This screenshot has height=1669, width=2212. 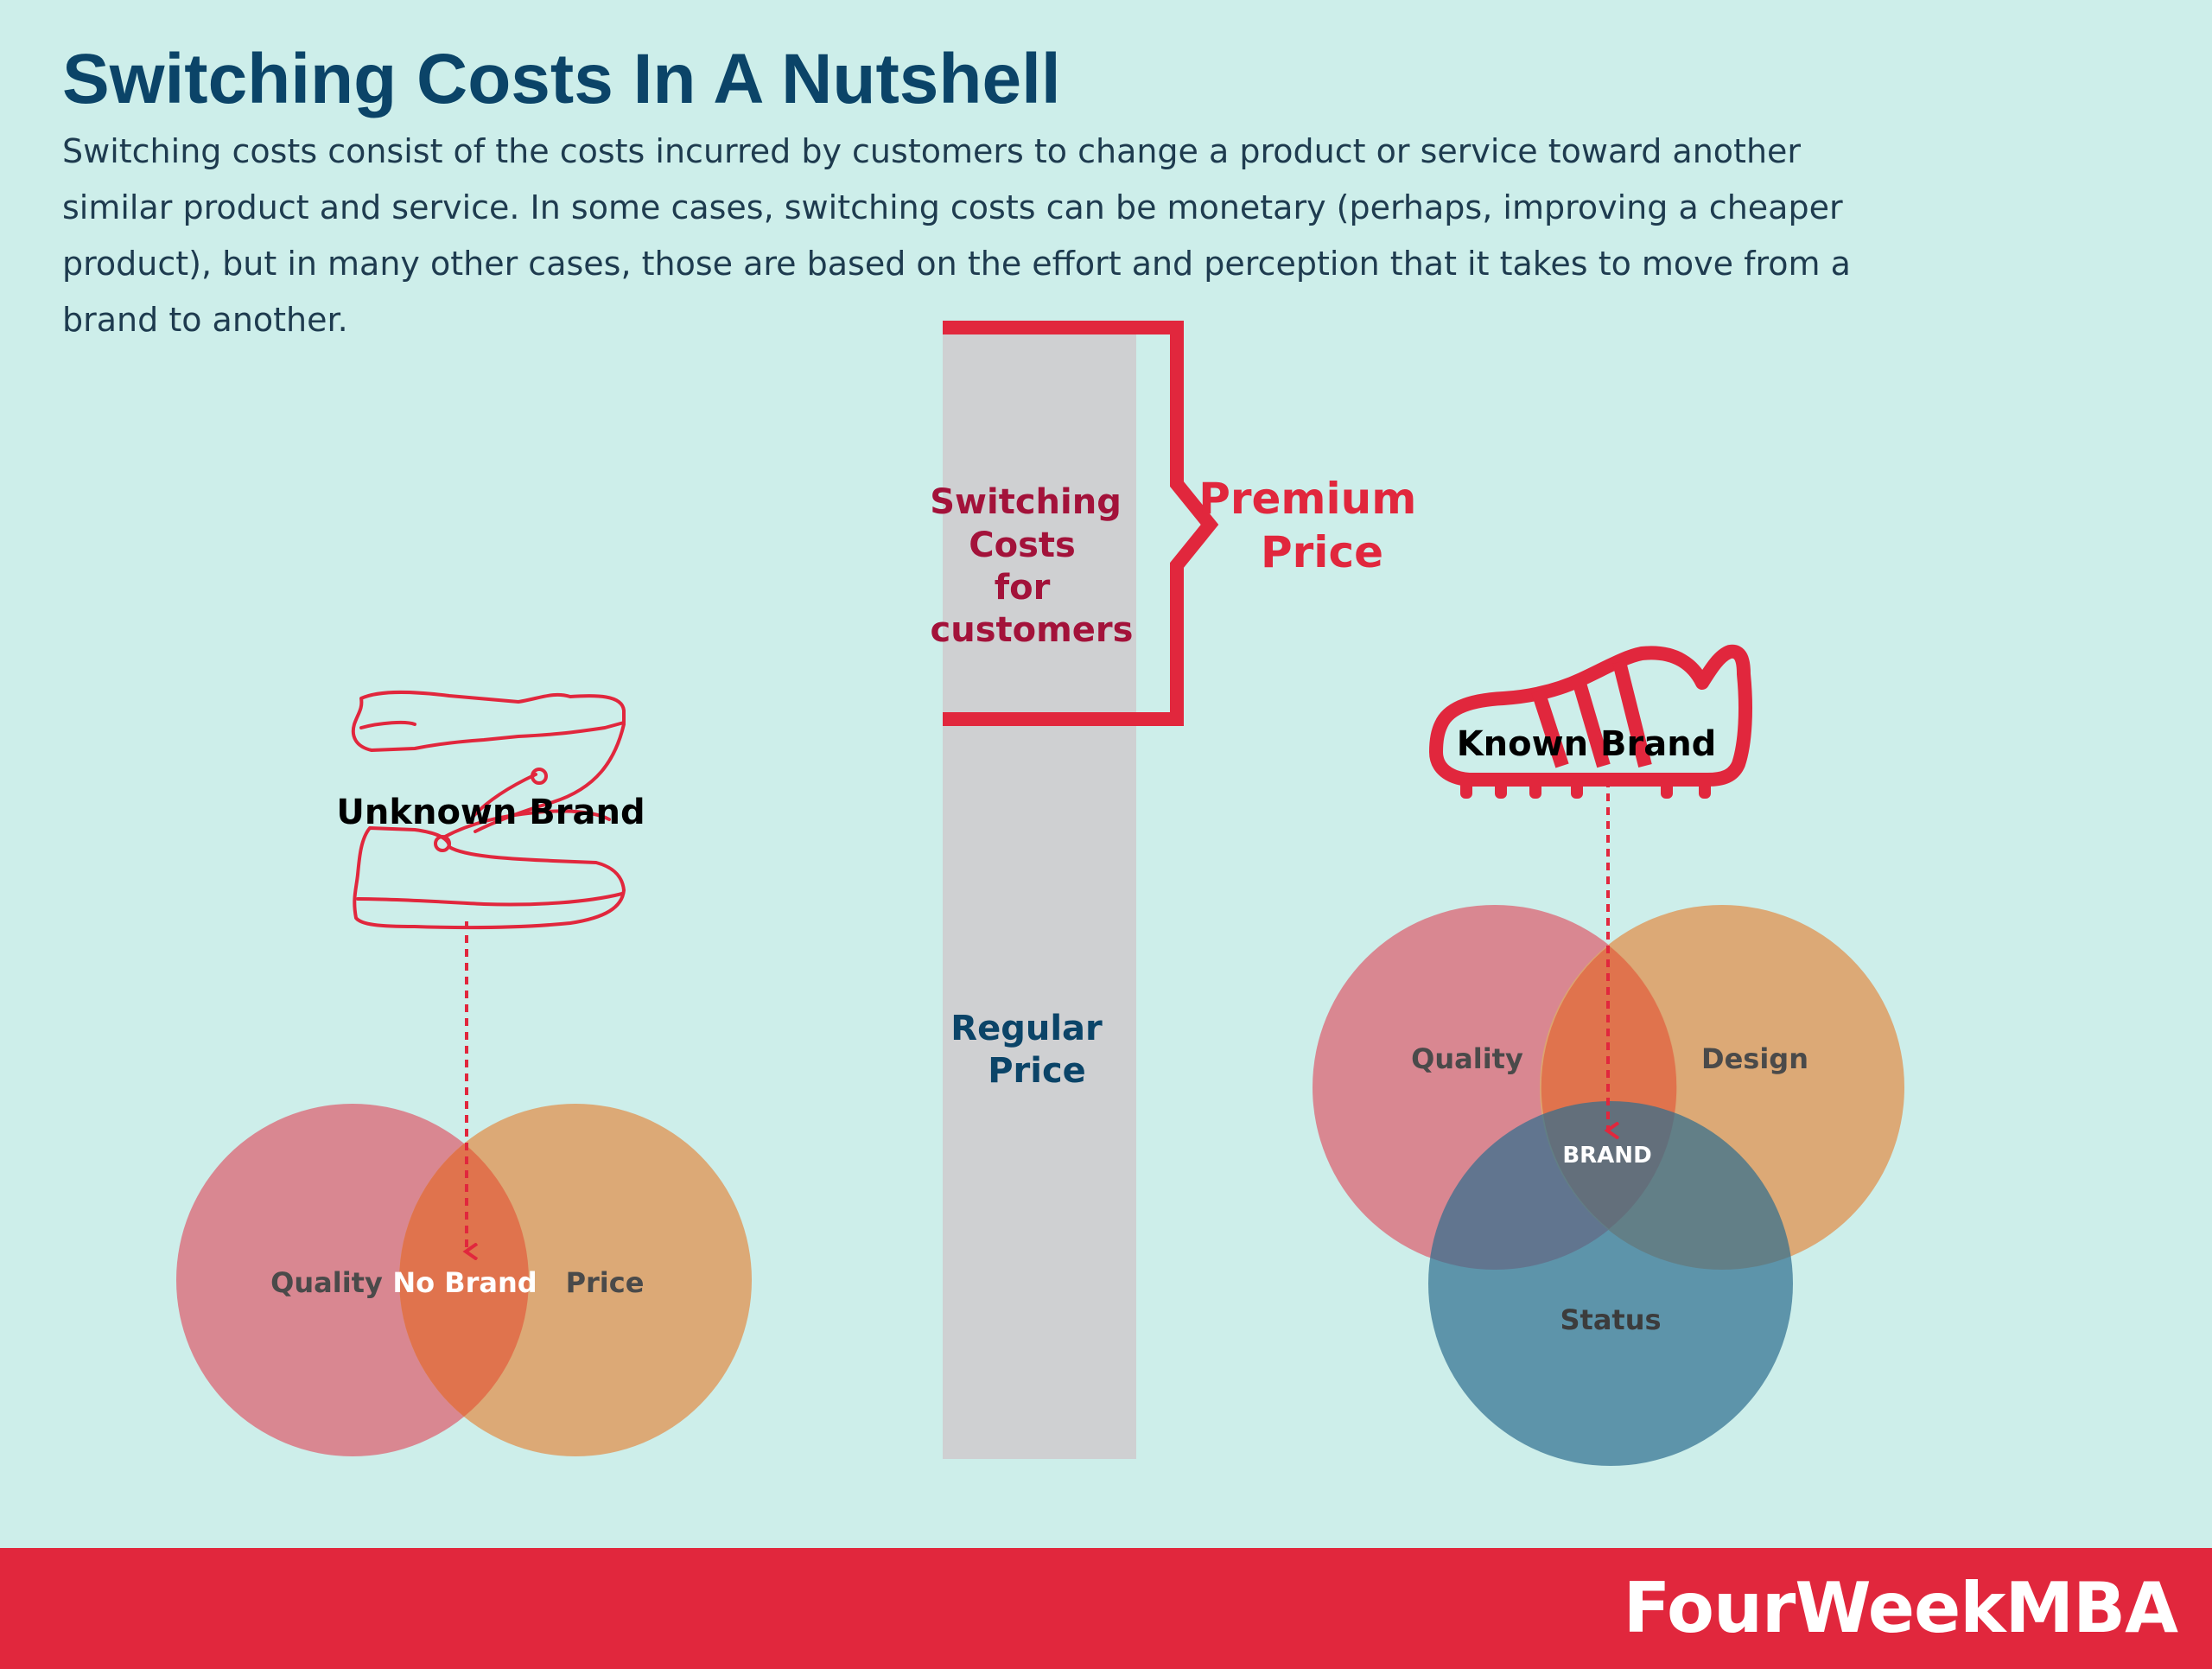 I want to click on premium-bracket, so click(x=1081, y=523).